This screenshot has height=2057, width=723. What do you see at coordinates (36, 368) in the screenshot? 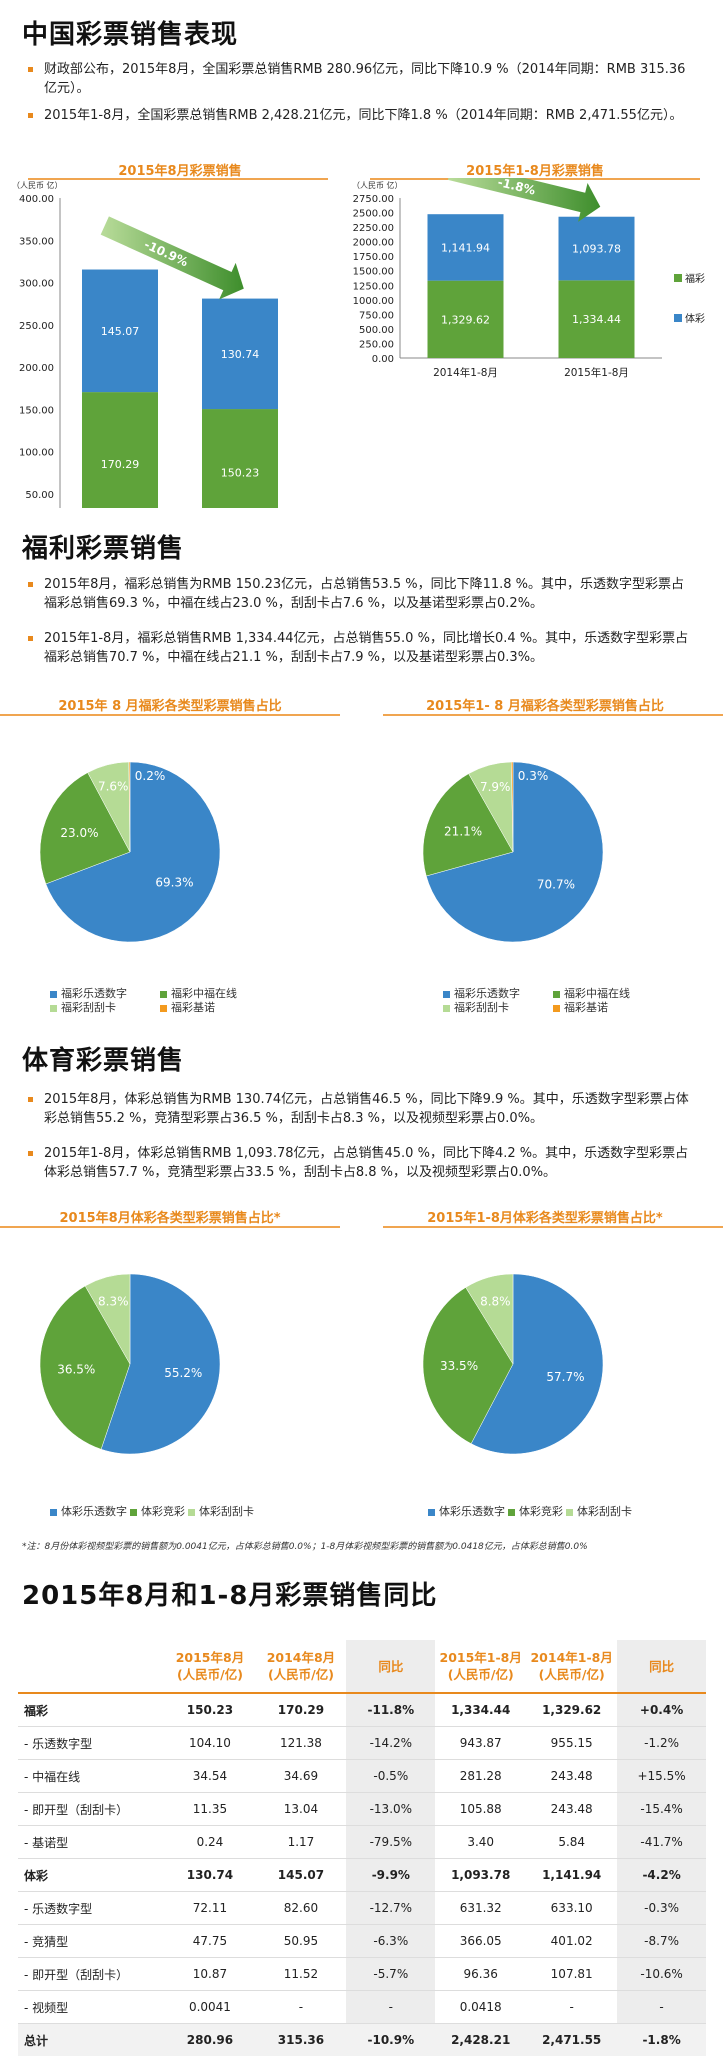
I see `y-tick-label: 200.00` at bounding box center [36, 368].